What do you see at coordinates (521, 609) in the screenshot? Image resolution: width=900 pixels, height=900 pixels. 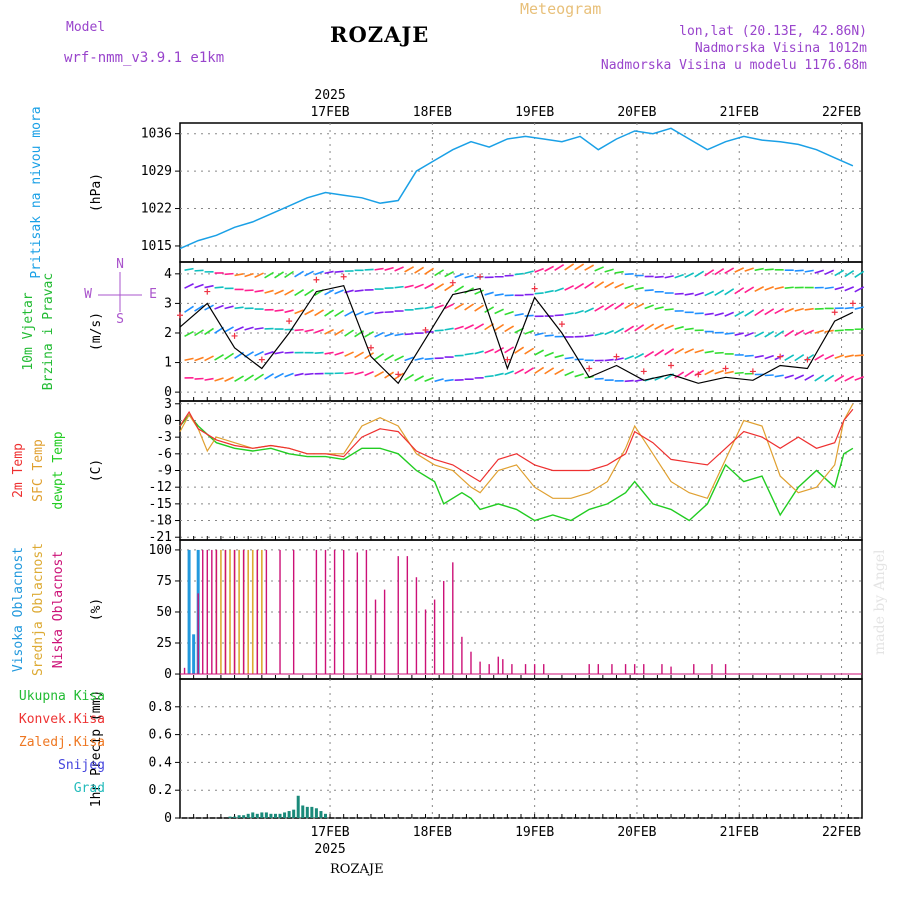 I see `panel-frame-cloud` at bounding box center [521, 609].